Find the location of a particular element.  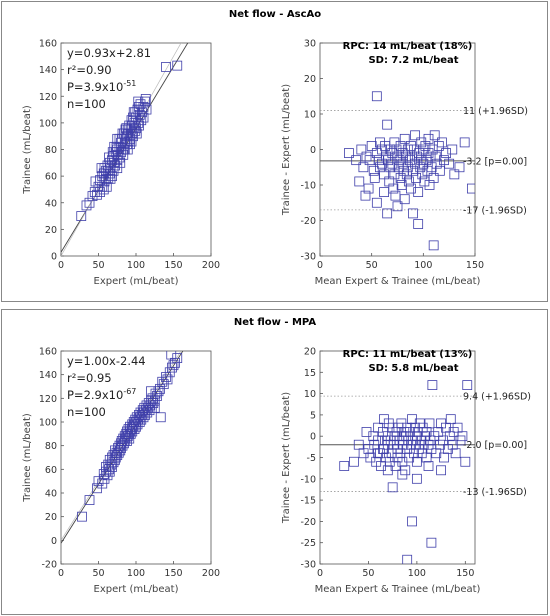

y-tick-label: -10 is located at coordinates (308, 479).